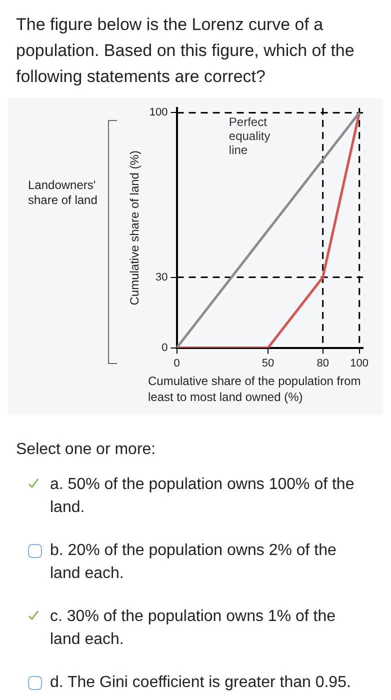  I want to click on text: Select one or more:, so click(86, 449).